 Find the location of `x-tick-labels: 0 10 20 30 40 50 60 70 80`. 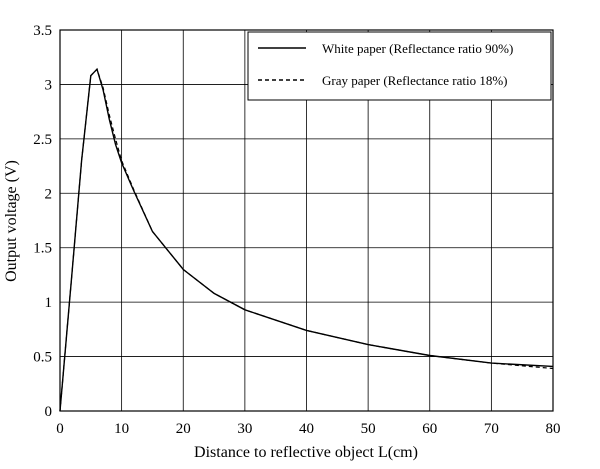

x-tick-labels: 0 10 20 30 40 50 60 70 80 is located at coordinates (308, 429).